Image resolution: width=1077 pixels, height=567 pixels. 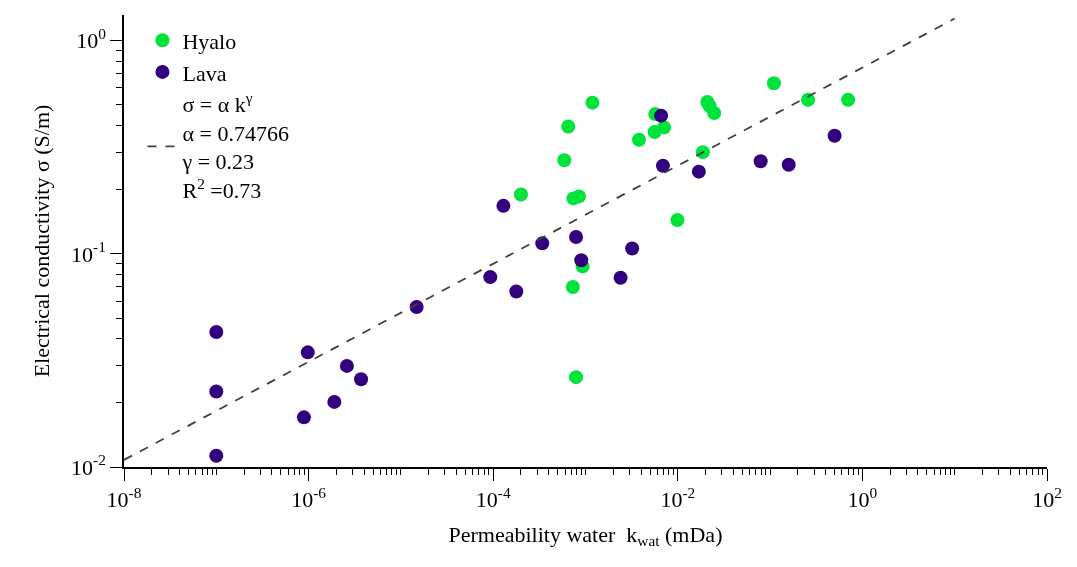 I want to click on legend-label: σ = α k$^{γ}$ α = 0.74766 γ = 0.23 R$^{2}$ =0.73, so click(x=235, y=145).